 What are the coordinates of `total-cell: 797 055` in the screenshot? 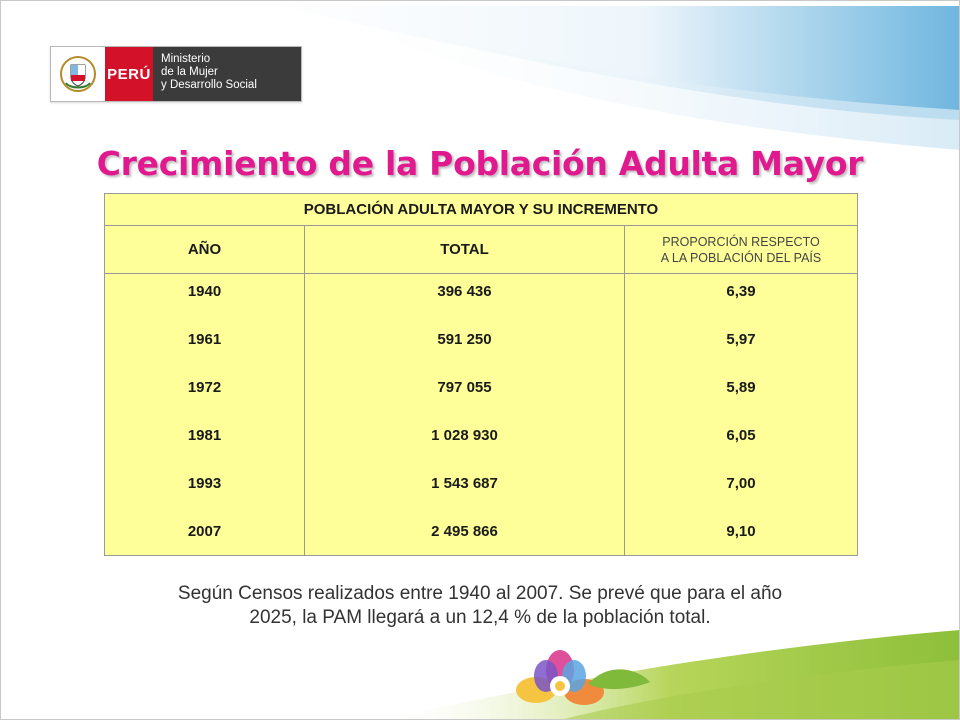 It's located at (464, 388).